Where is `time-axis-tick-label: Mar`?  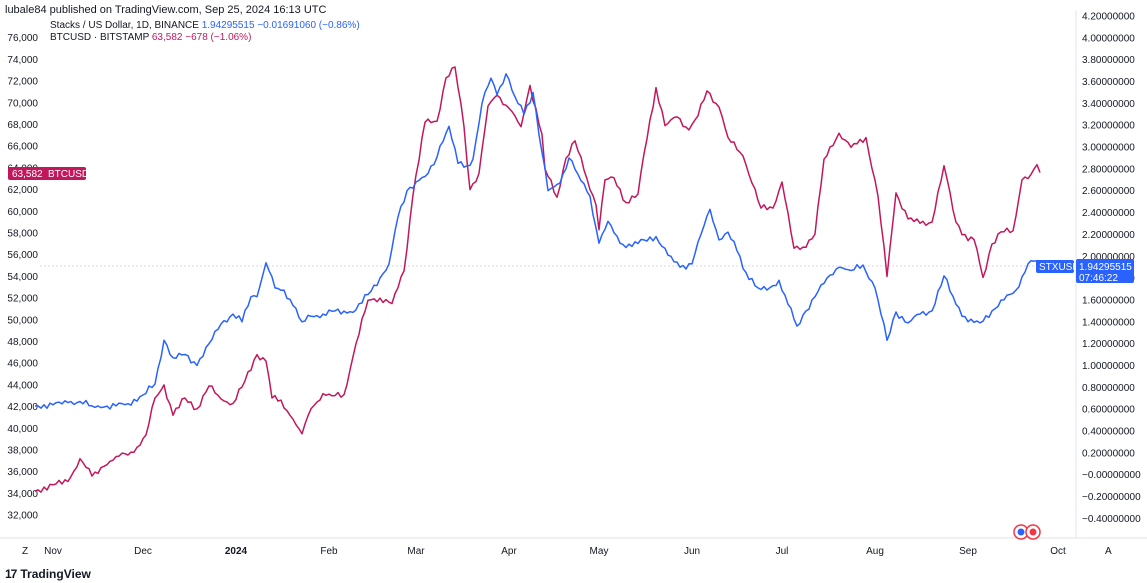
time-axis-tick-label: Mar is located at coordinates (416, 551).